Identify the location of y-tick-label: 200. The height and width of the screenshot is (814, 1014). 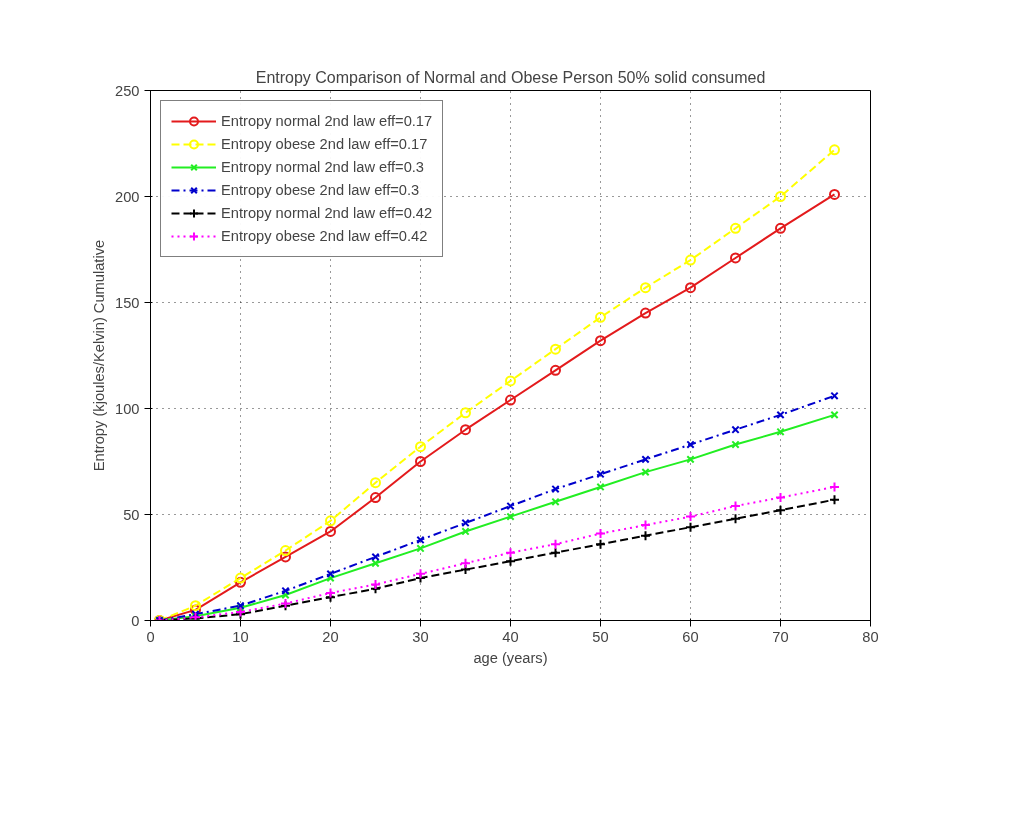
(127, 196).